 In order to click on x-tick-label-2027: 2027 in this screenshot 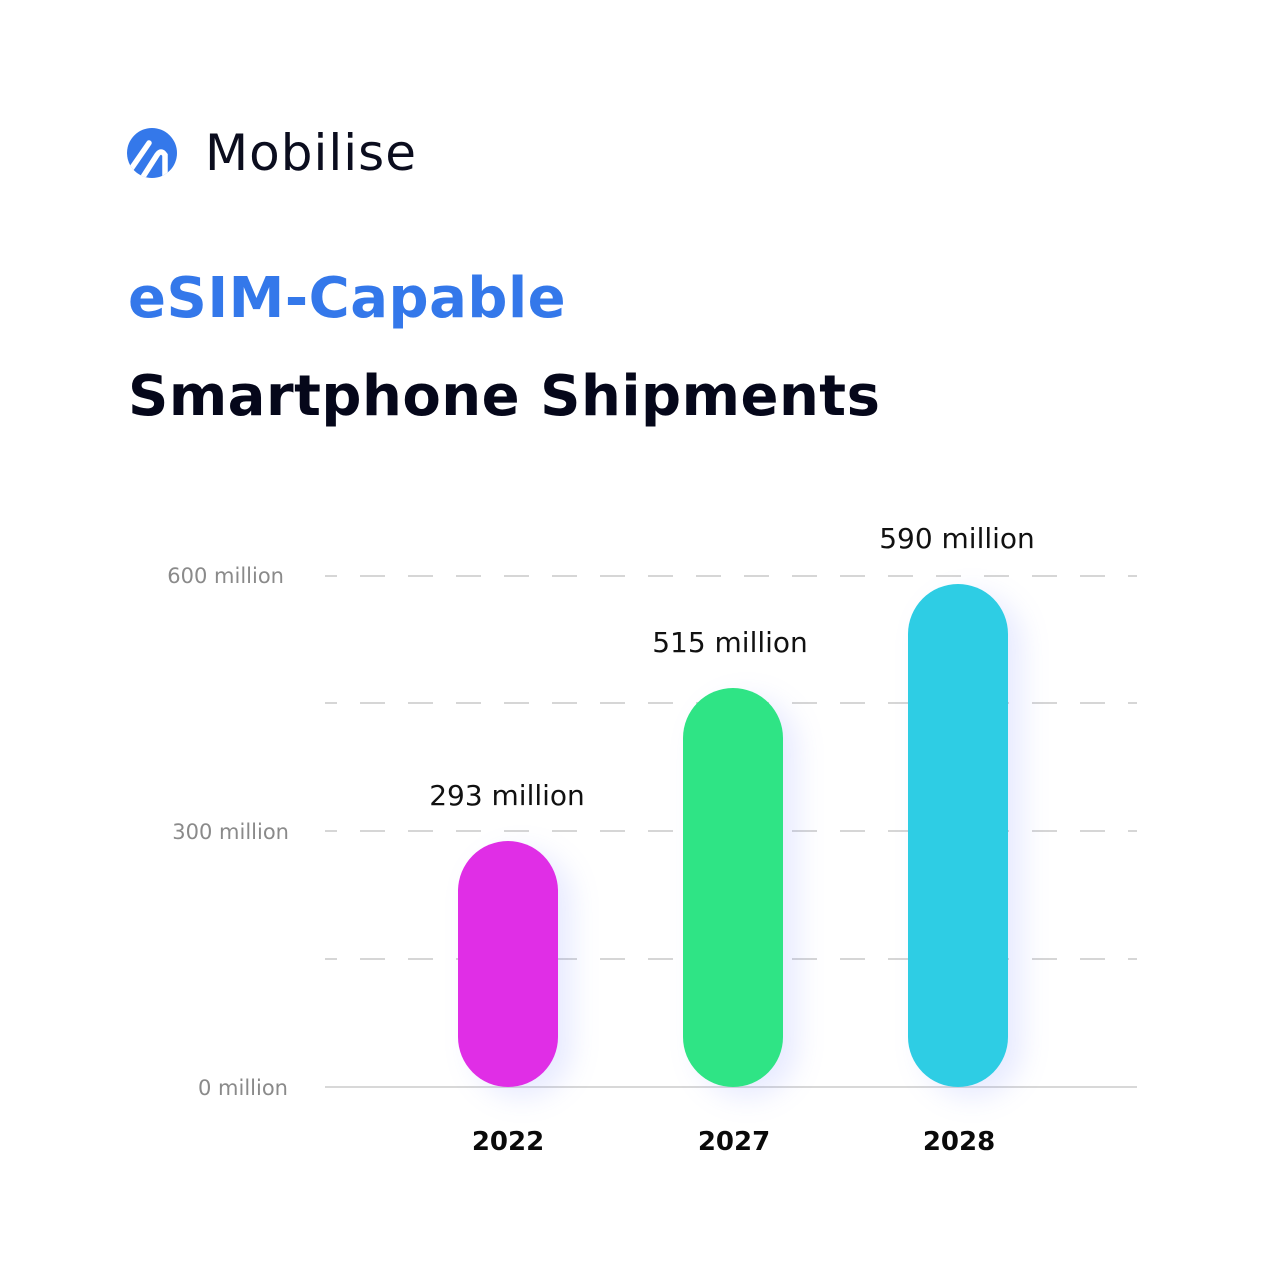, I will do `click(734, 1142)`.